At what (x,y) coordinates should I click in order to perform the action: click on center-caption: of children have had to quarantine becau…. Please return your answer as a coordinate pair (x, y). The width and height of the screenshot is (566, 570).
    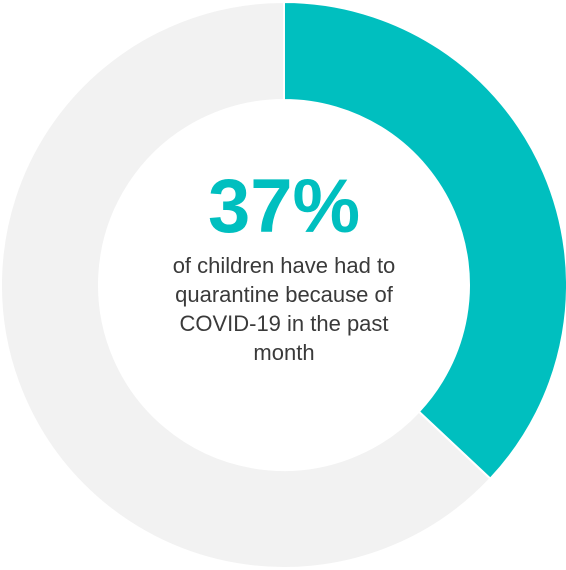
    Looking at the image, I should click on (284, 309).